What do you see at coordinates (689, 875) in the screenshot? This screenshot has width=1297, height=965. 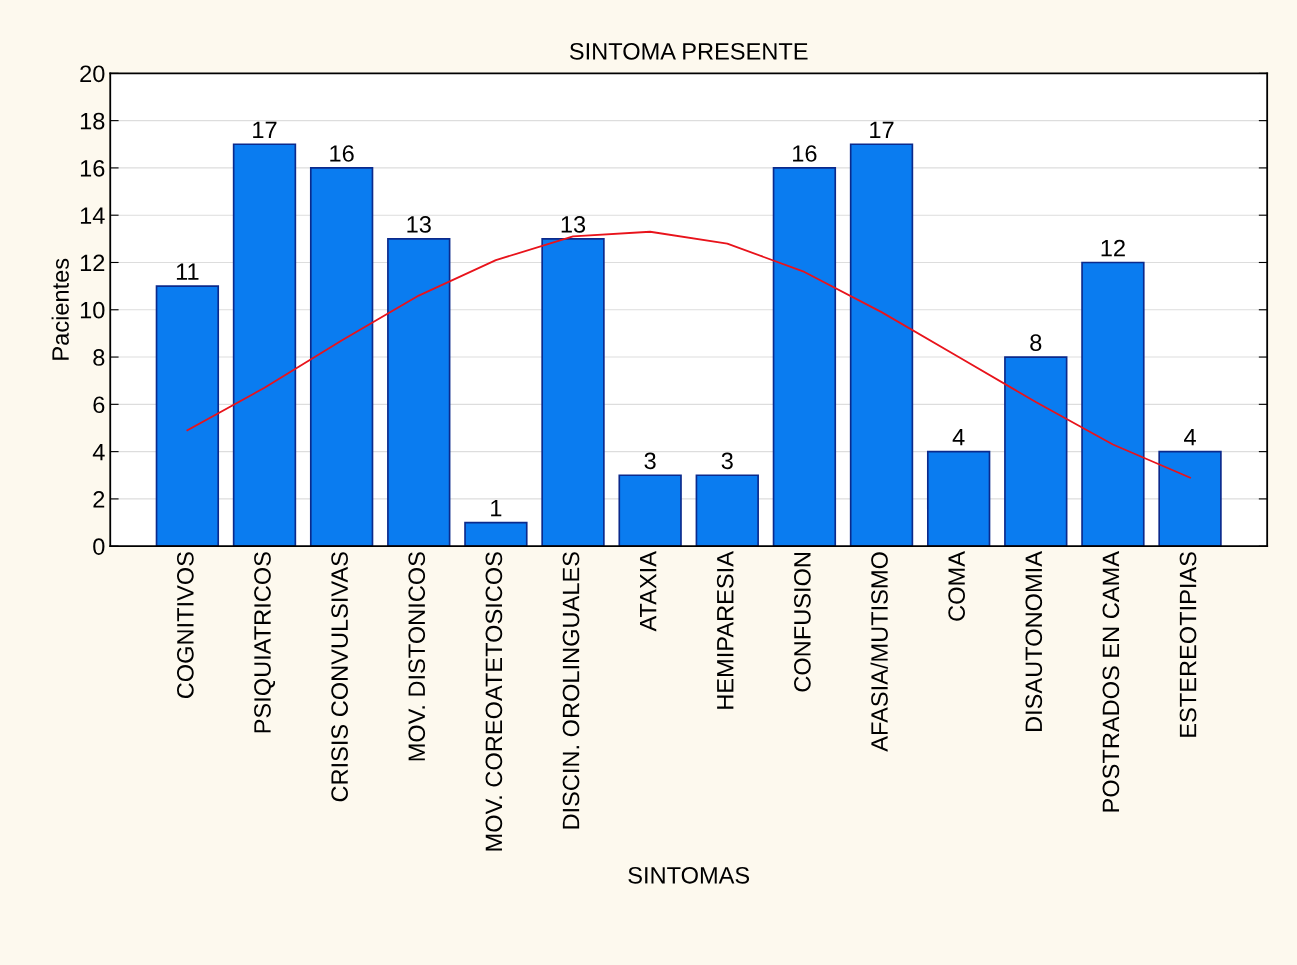 I see `x-axis-title: SINTOMAS` at bounding box center [689, 875].